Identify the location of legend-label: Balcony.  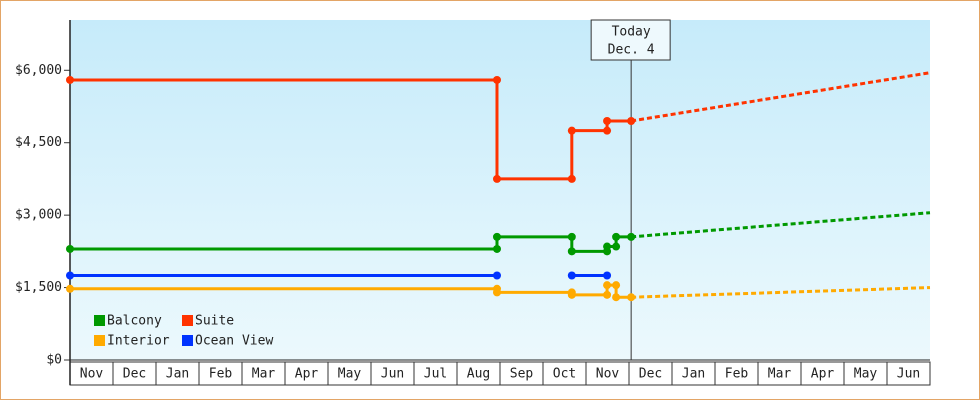
(134, 321).